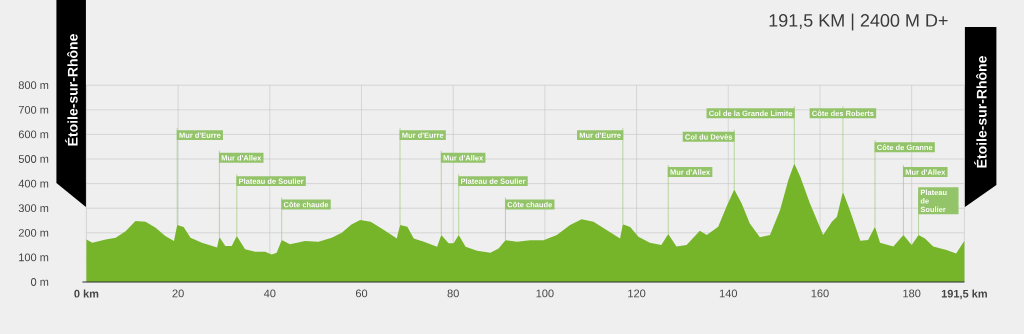  I want to click on x-tick-label: 80, so click(453, 293).